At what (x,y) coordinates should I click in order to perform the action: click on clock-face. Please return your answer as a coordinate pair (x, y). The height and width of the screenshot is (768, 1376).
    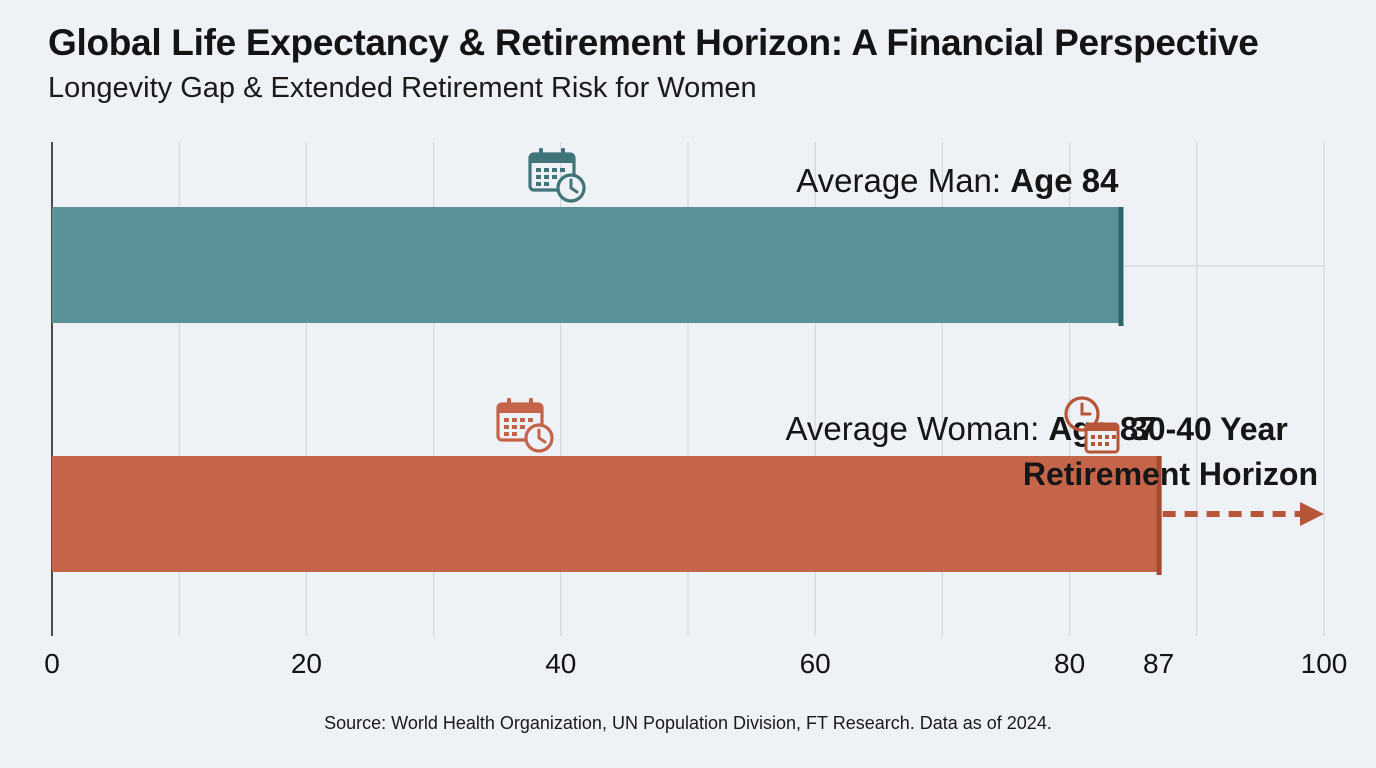
    Looking at the image, I should click on (1082, 414).